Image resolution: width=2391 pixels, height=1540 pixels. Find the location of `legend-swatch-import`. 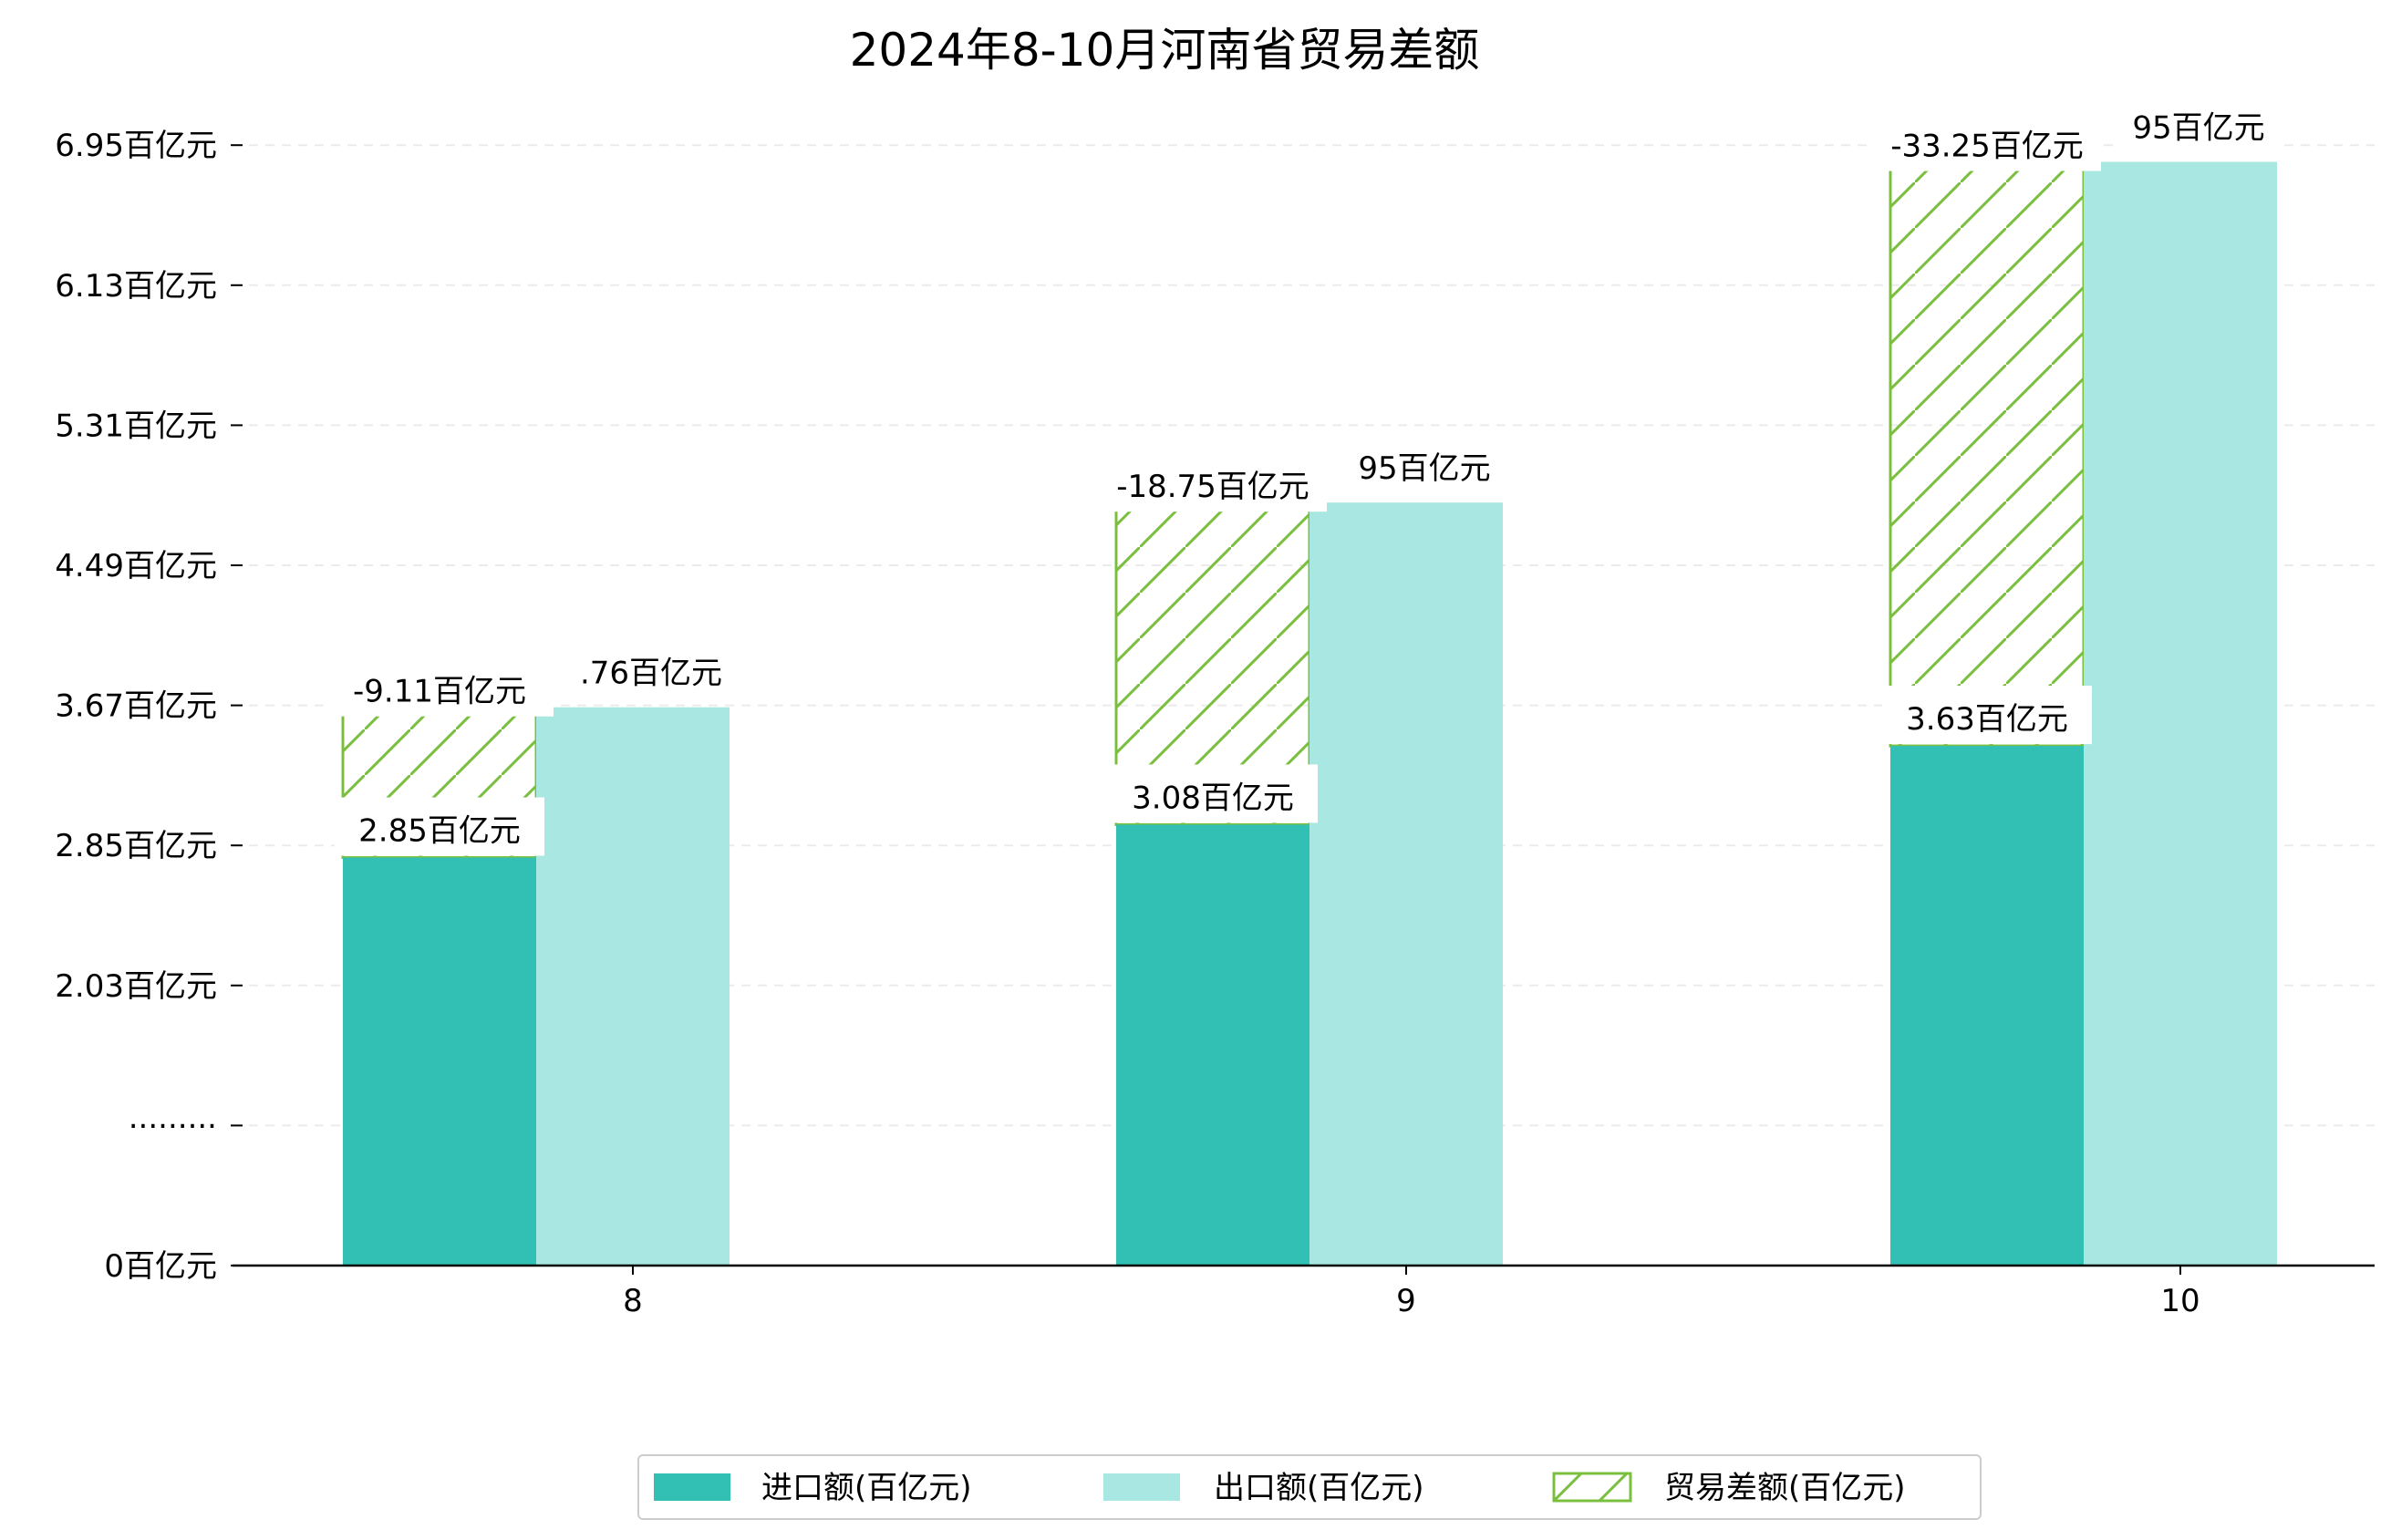

legend-swatch-import is located at coordinates (692, 1487).